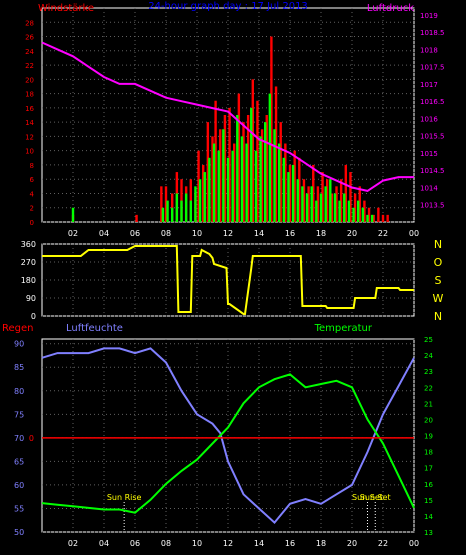 The image size is (466, 555). What do you see at coordinates (428, 453) in the screenshot?
I see `temperature-y-tick-label: 18` at bounding box center [428, 453].